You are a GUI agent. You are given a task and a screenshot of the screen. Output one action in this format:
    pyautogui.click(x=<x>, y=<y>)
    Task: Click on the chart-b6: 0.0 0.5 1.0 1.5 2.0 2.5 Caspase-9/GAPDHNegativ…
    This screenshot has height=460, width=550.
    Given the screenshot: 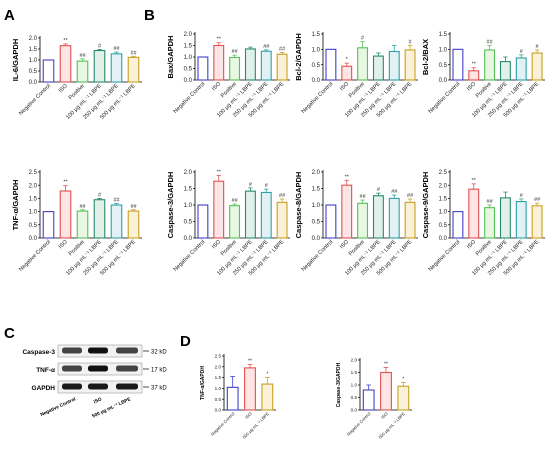 What is the action you would take?
    pyautogui.click(x=483, y=223)
    